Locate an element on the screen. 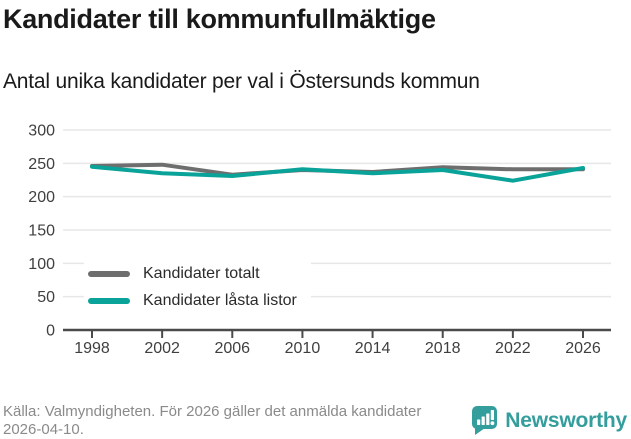  y-axis-labels: 0 50 100 150 200 250 300 is located at coordinates (41, 231).